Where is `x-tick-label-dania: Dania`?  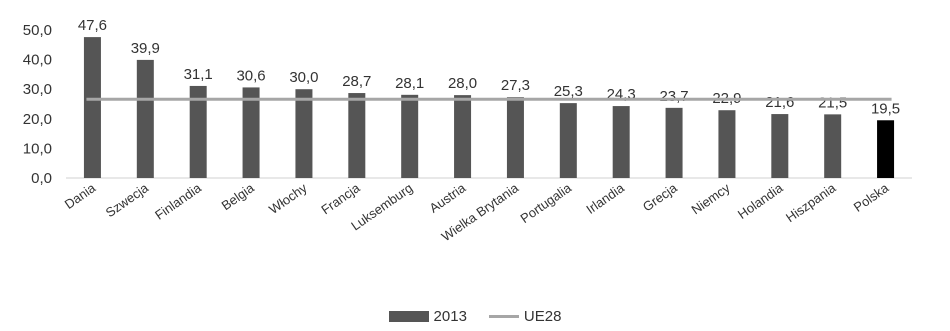 x-tick-label-dania: Dania is located at coordinates (80, 196).